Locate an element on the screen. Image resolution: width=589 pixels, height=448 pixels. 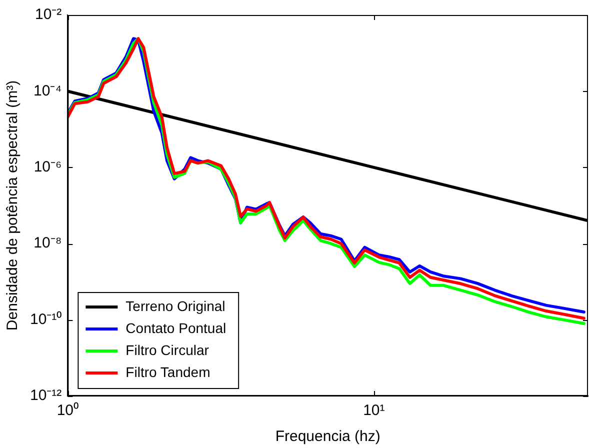
x-tick-label: 10¹ is located at coordinates (374, 411).